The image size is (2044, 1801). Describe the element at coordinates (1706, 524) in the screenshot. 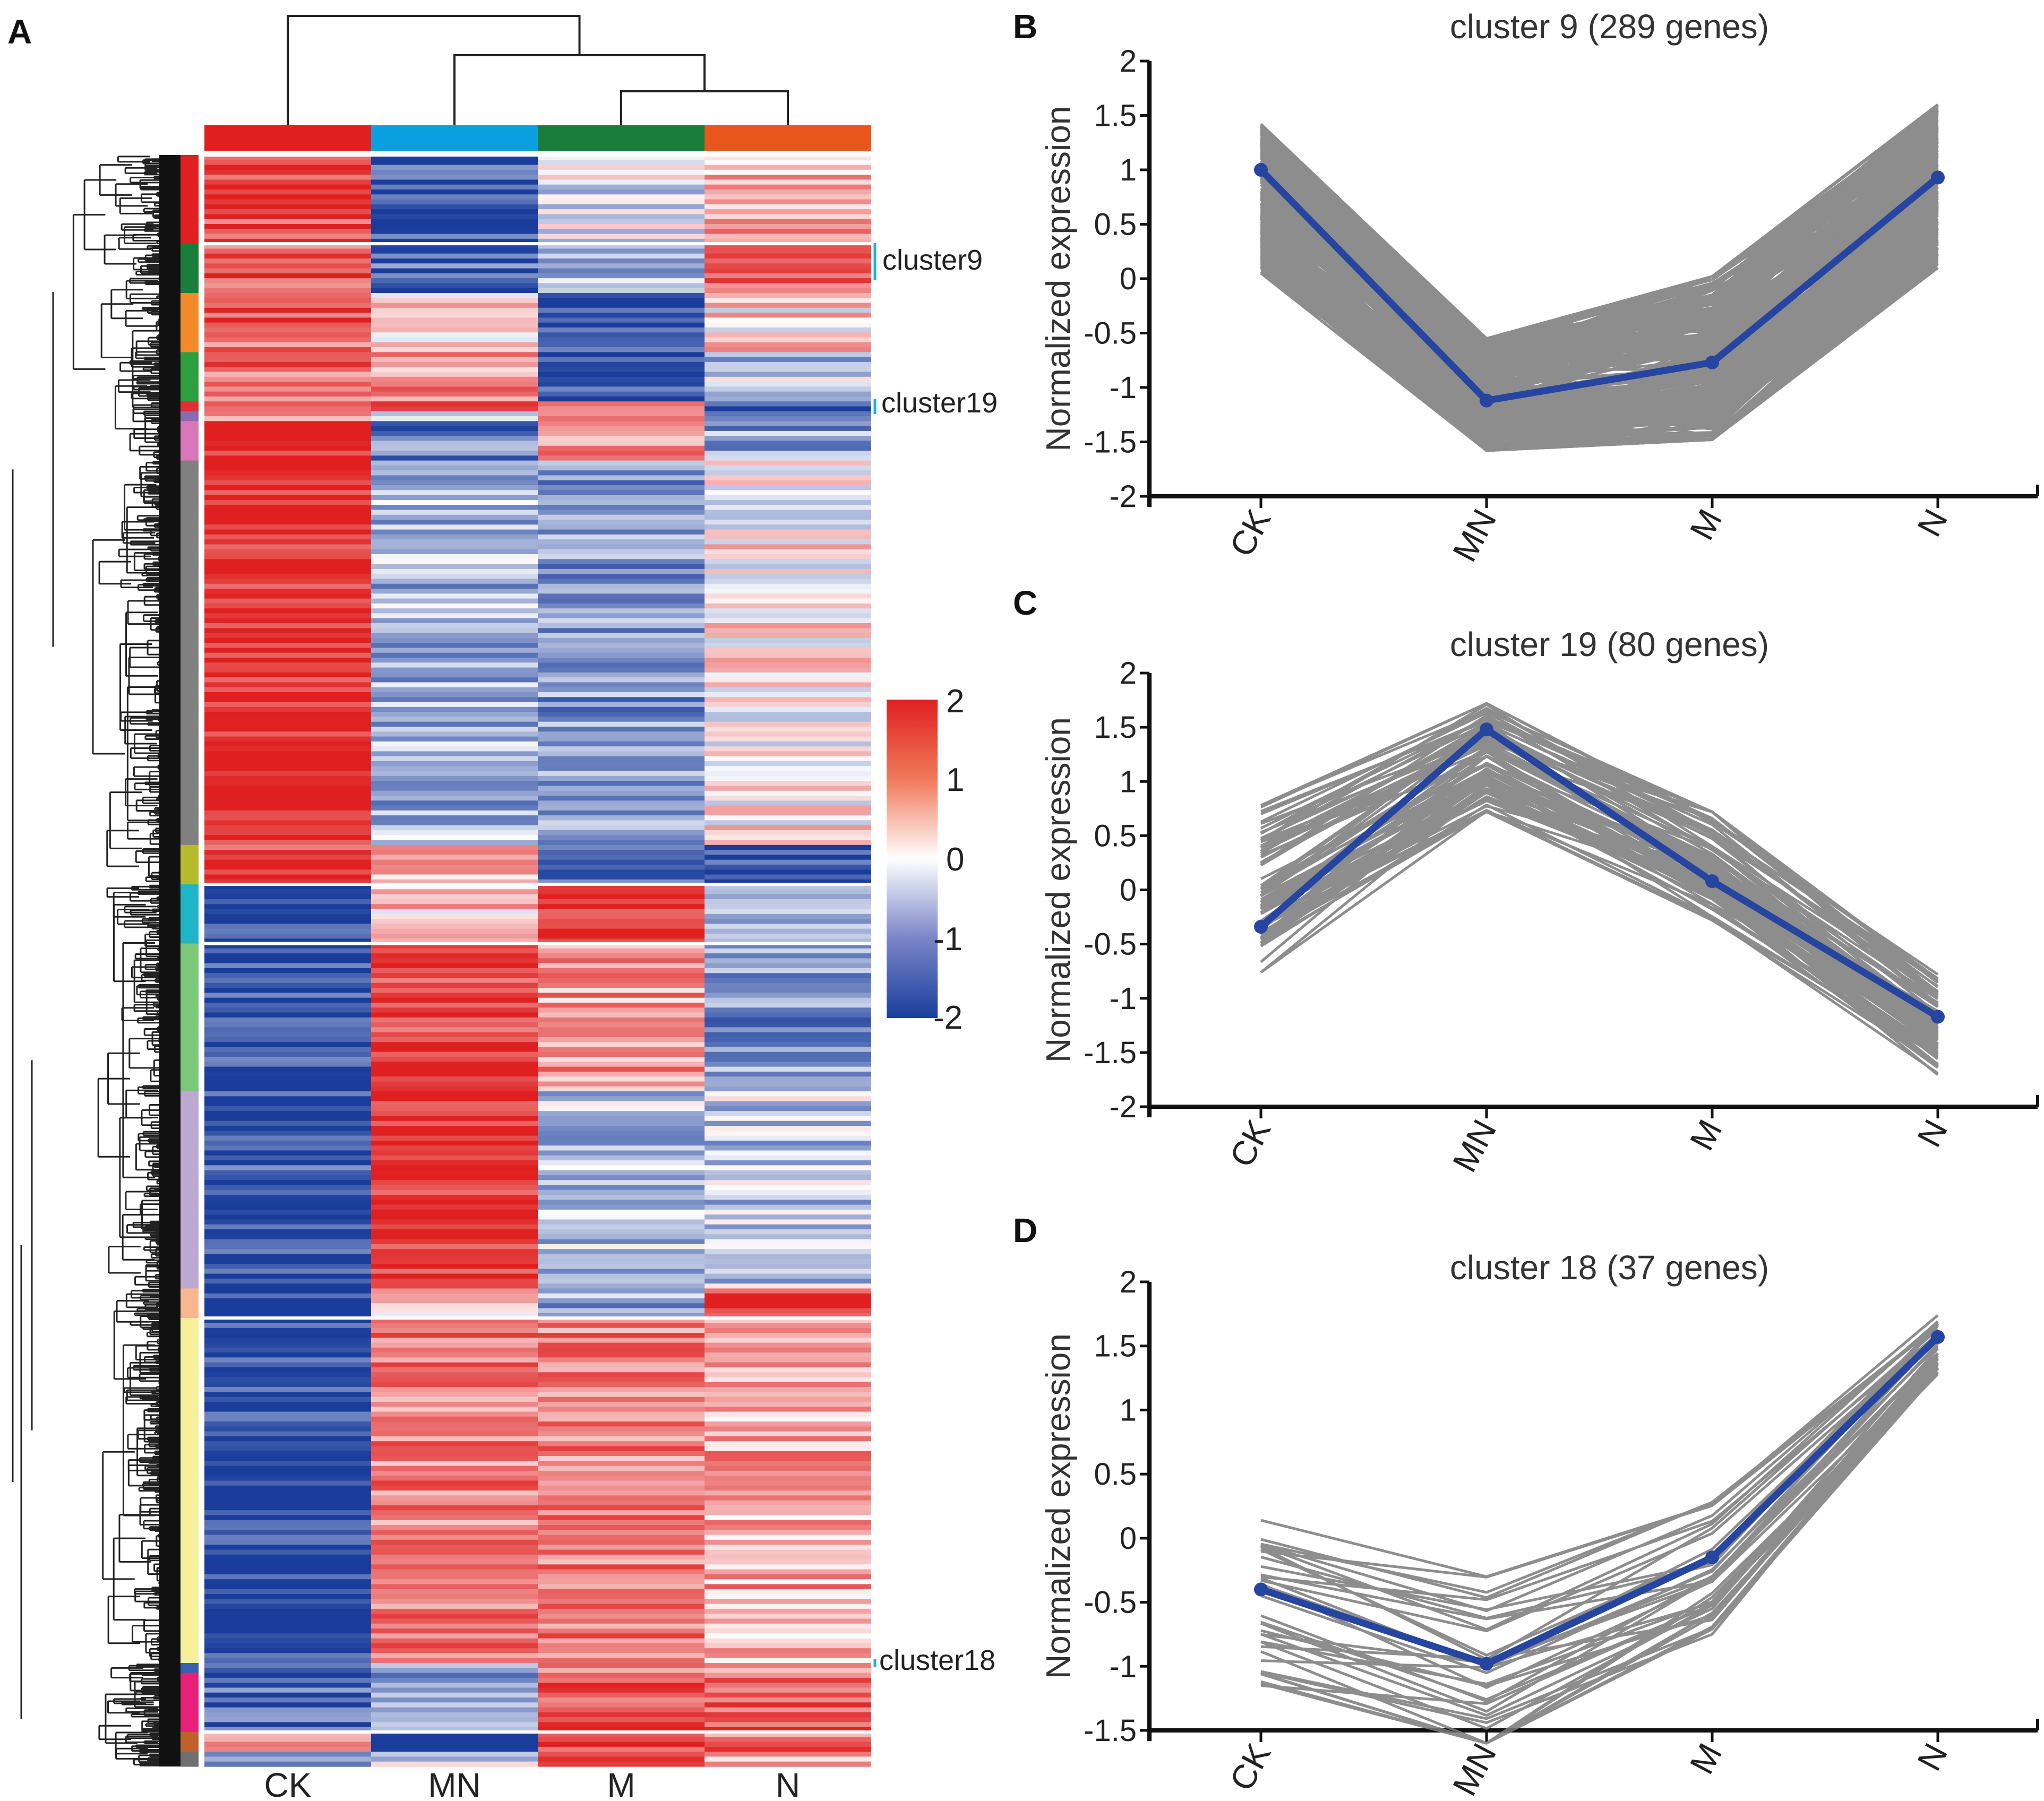

I see `x-tick-label: M` at that location.